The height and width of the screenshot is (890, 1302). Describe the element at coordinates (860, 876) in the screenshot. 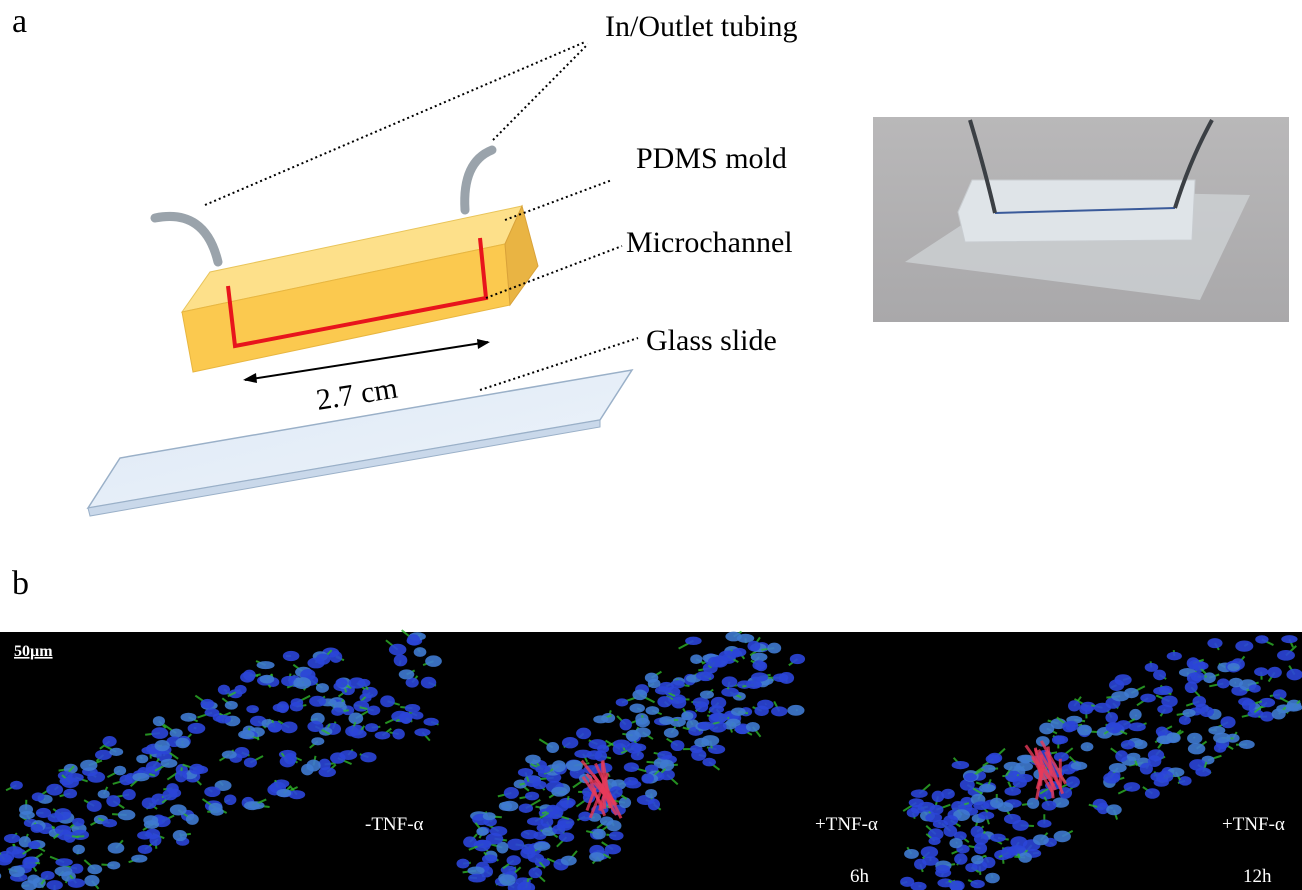

I see `condition-time: 6h` at that location.